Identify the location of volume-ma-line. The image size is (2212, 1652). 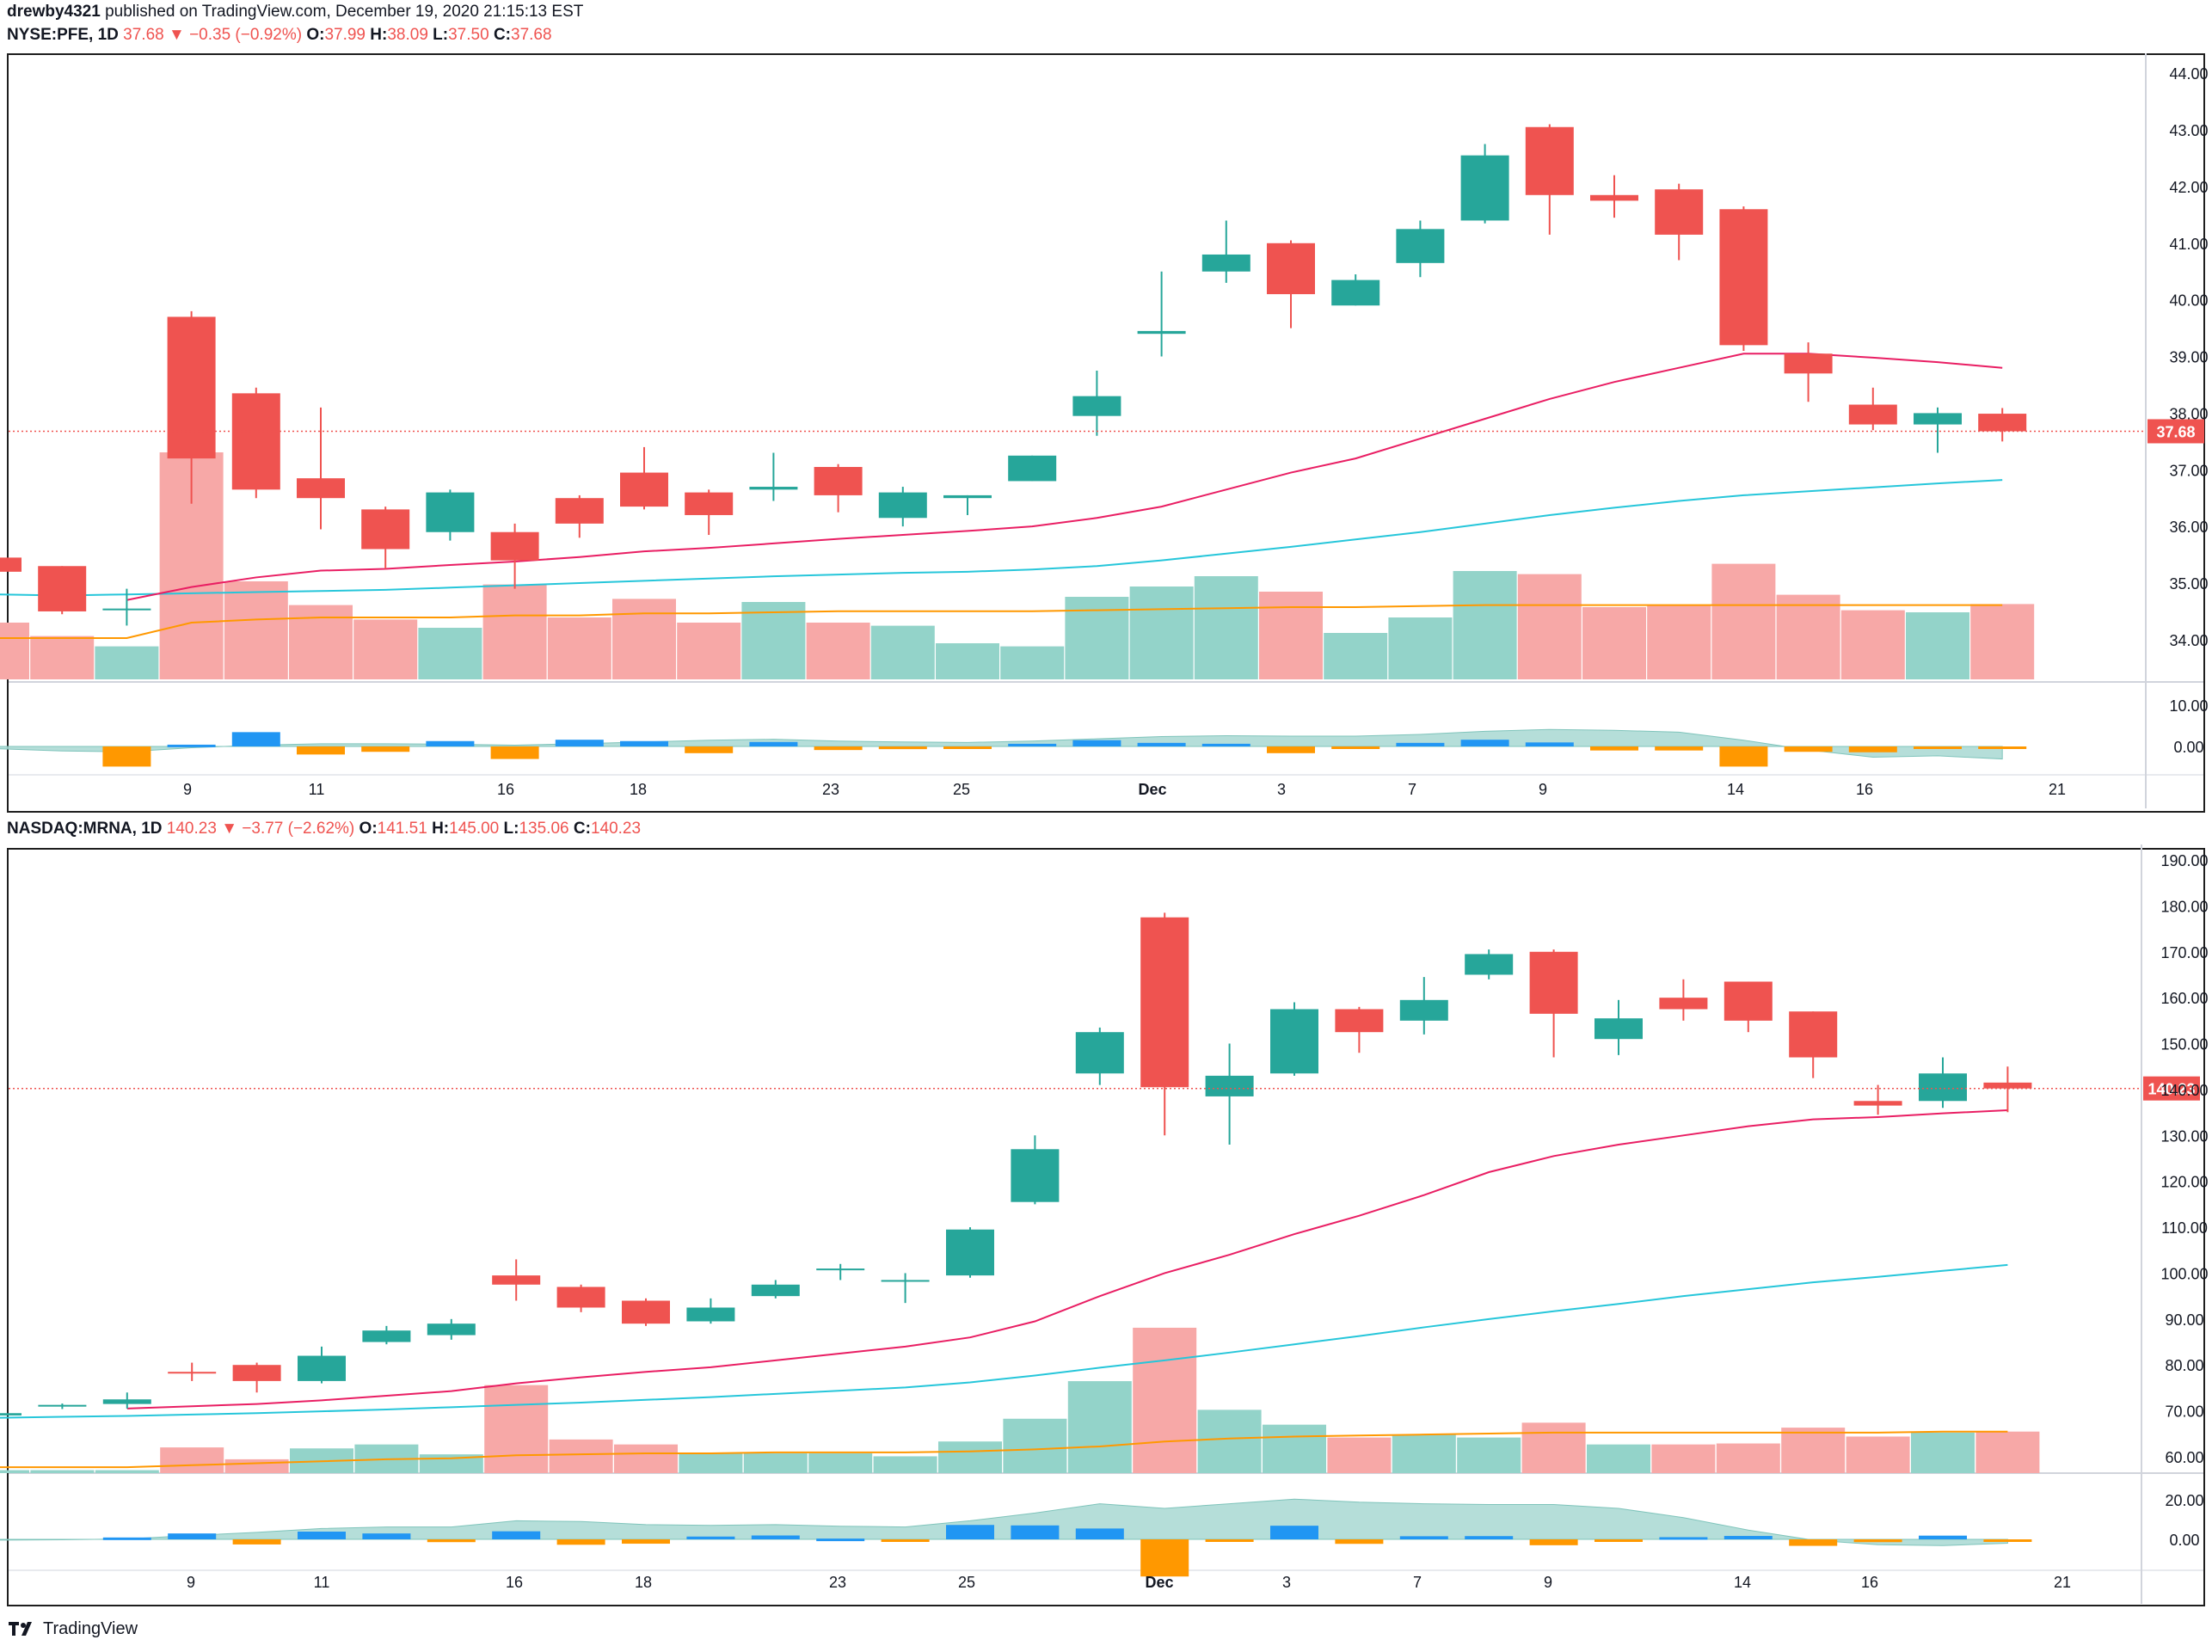
(1002, 622).